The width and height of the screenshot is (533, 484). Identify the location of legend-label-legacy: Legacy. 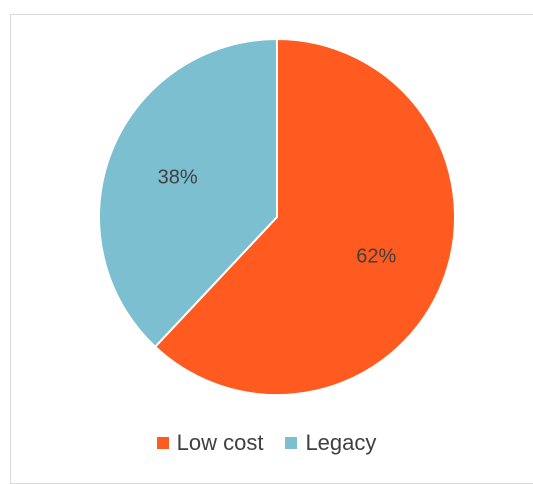
(341, 442).